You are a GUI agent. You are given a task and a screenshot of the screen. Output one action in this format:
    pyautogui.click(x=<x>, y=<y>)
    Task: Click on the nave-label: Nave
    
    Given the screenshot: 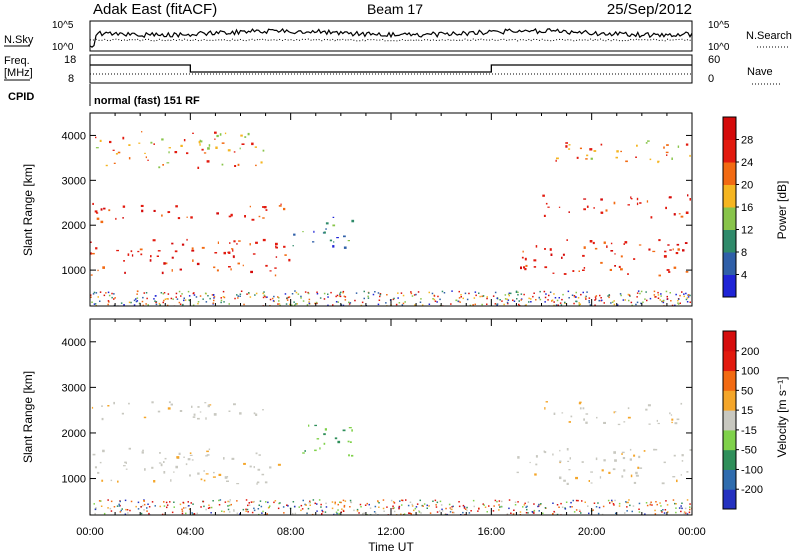 What is the action you would take?
    pyautogui.click(x=760, y=72)
    